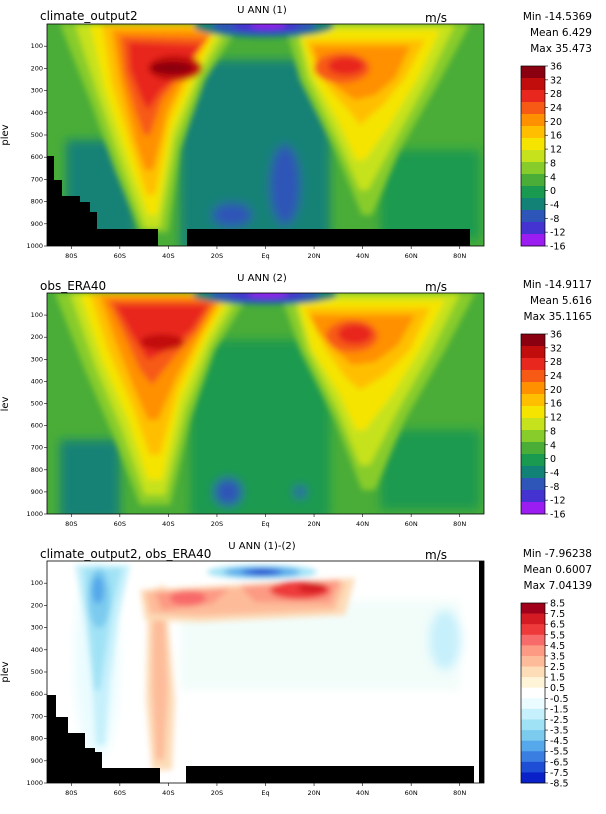 This screenshot has height=814, width=606. What do you see at coordinates (37, 359) in the screenshot?
I see `y-tick-label: 300` at bounding box center [37, 359].